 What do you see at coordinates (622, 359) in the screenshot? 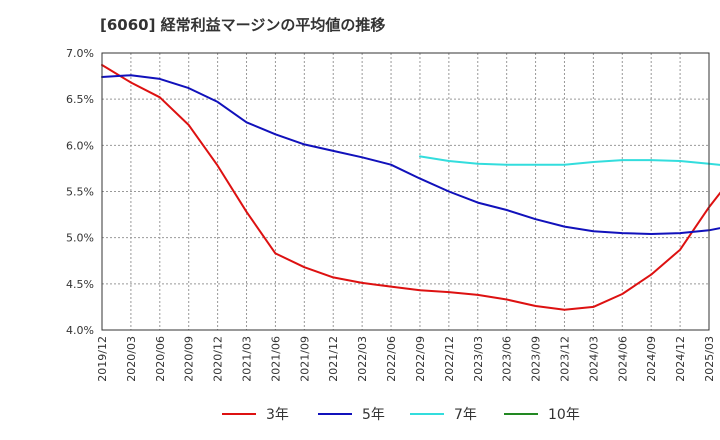
I see `x-tick-label: 2024/06` at bounding box center [622, 359].